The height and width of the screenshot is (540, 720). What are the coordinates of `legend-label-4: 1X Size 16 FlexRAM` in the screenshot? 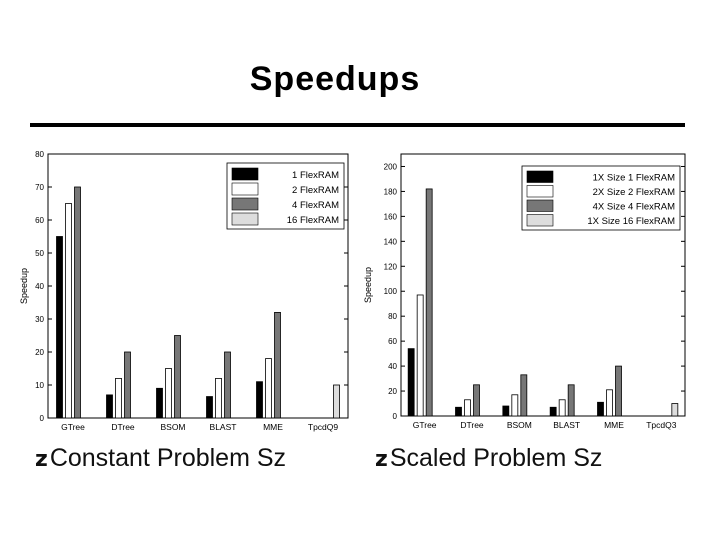 It's located at (631, 221).